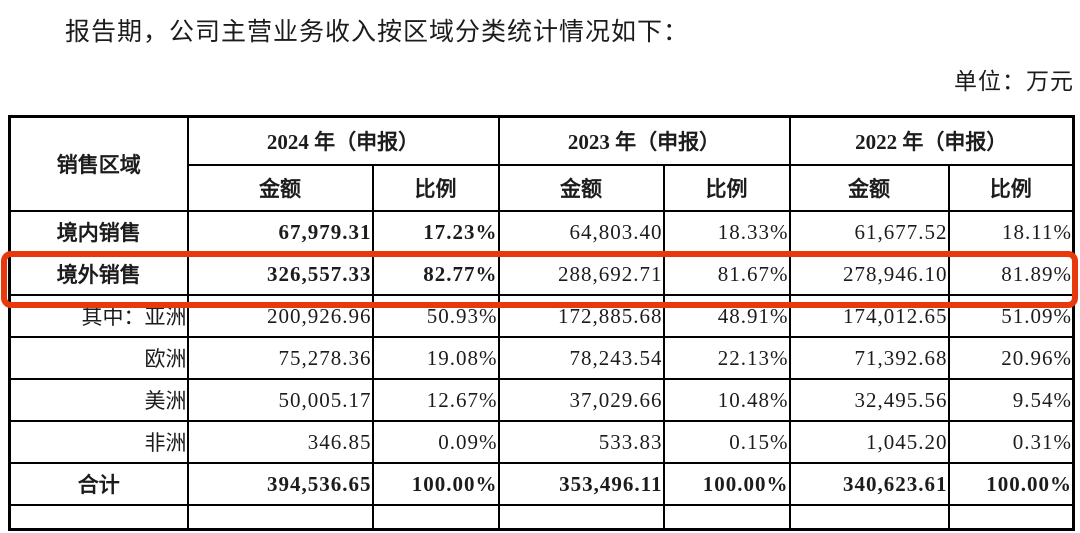 The width and height of the screenshot is (1080, 533). I want to click on ratio-2024-cell: 19.08%, so click(435, 358).